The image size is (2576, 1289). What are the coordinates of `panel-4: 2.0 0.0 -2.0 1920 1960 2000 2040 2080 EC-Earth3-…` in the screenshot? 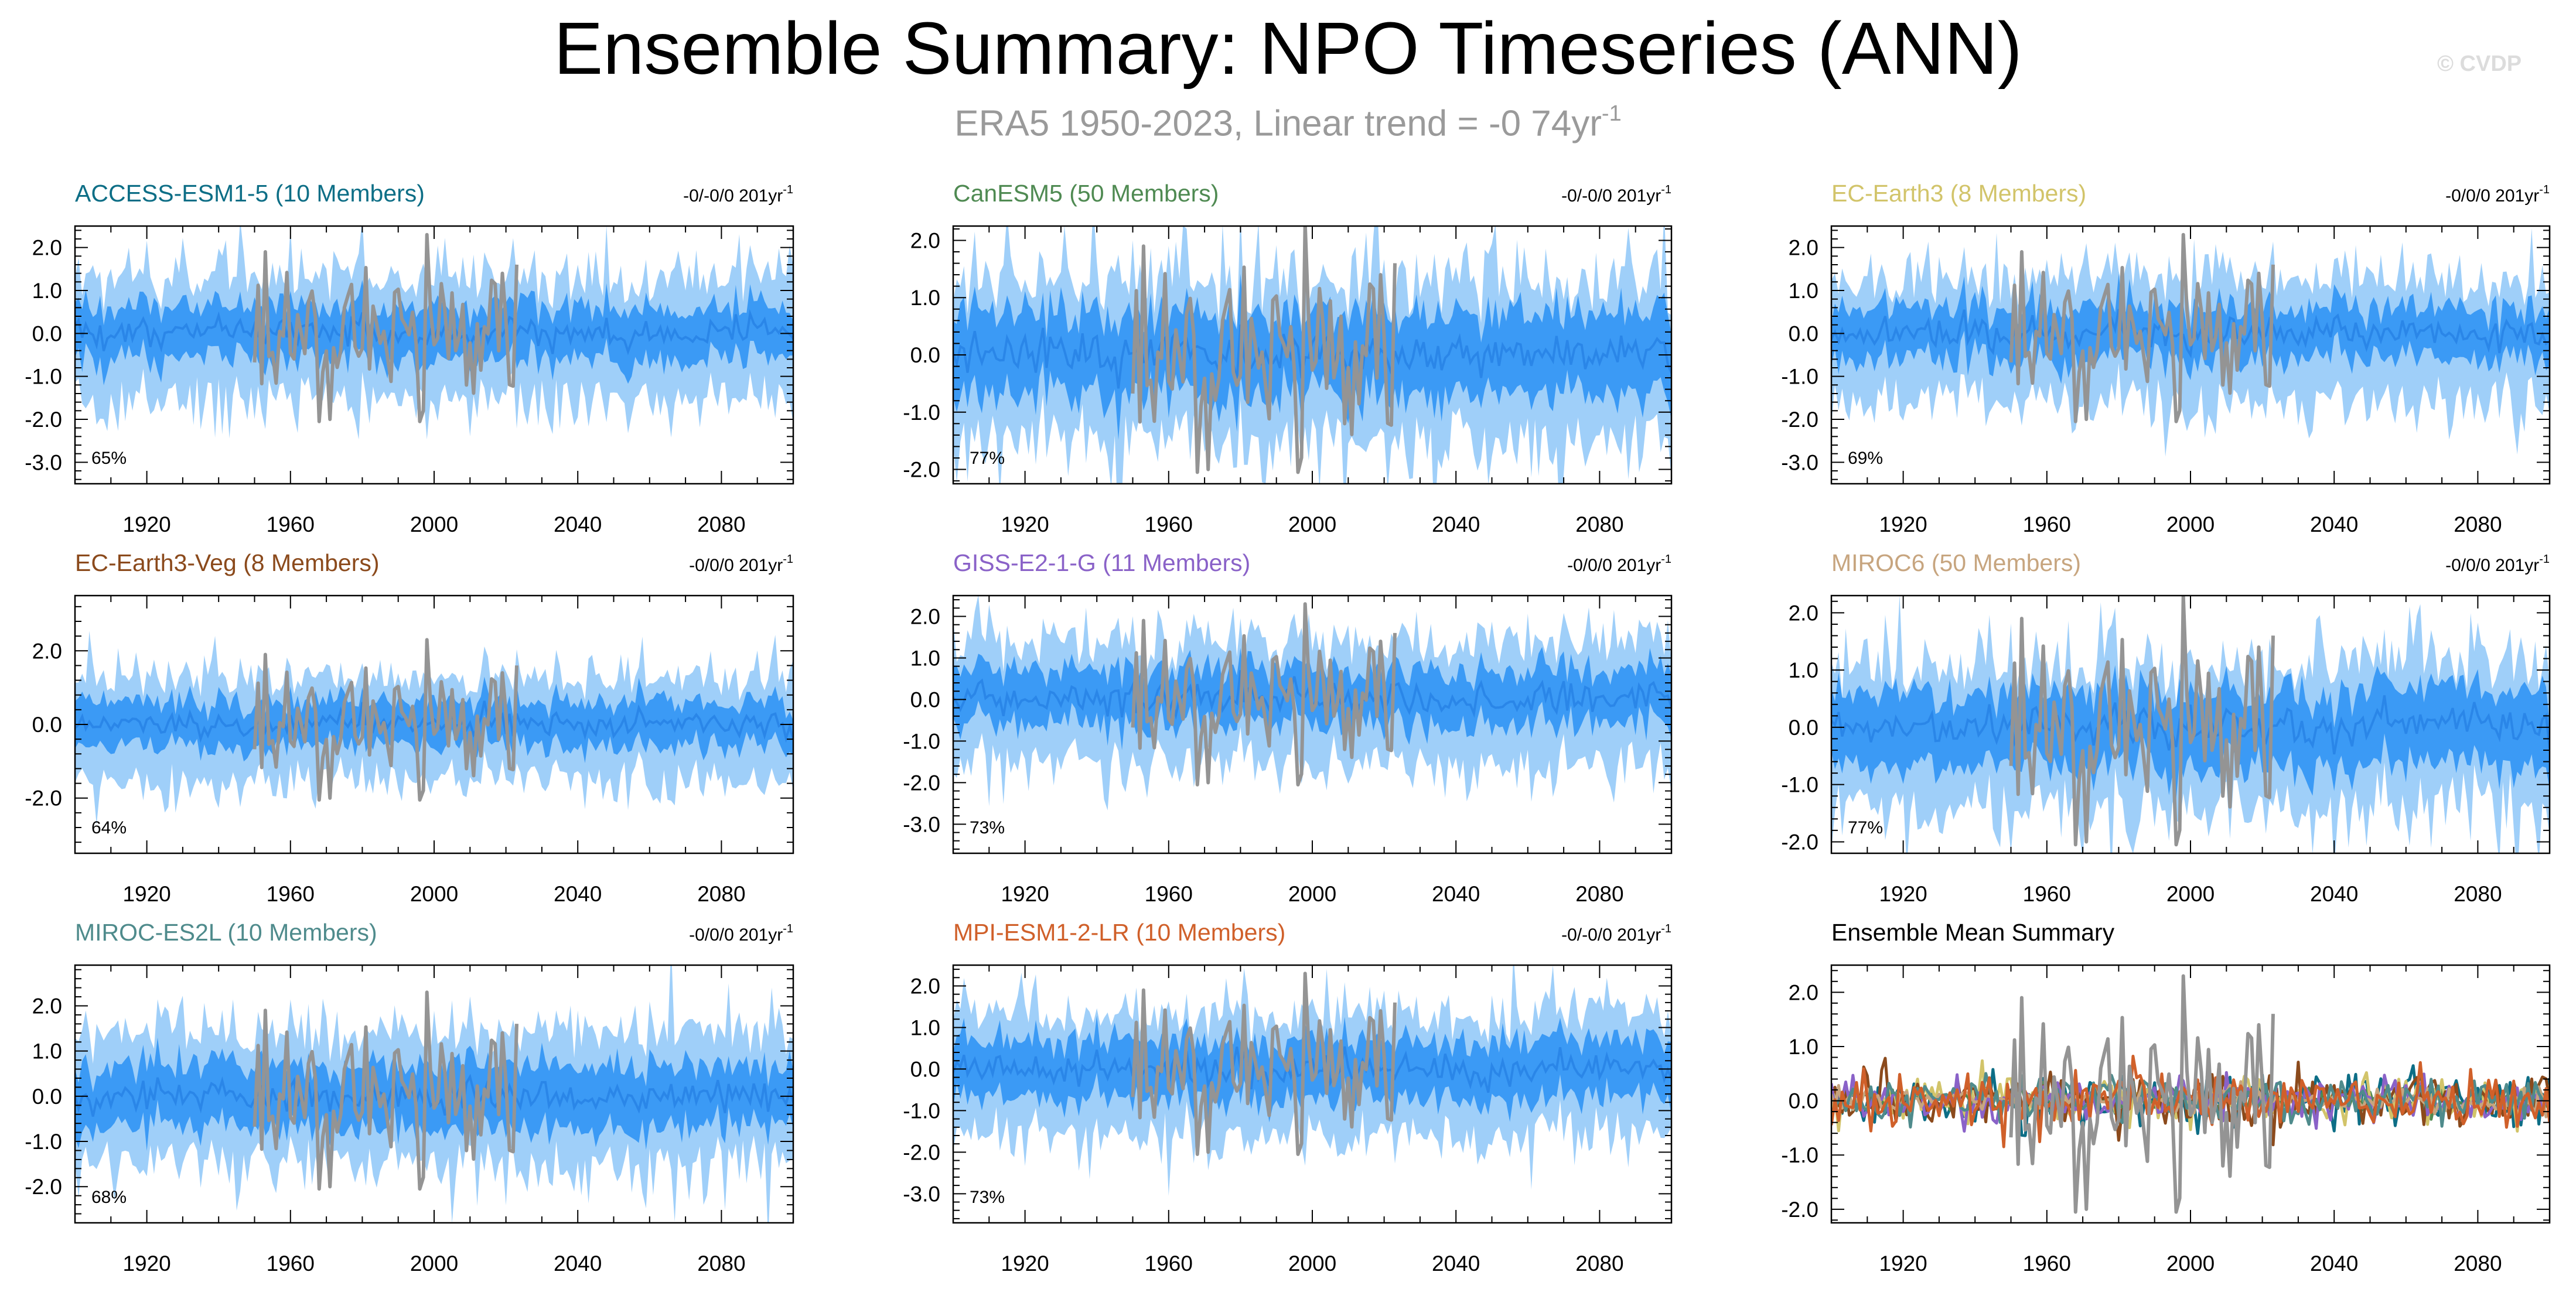 It's located at (409, 728).